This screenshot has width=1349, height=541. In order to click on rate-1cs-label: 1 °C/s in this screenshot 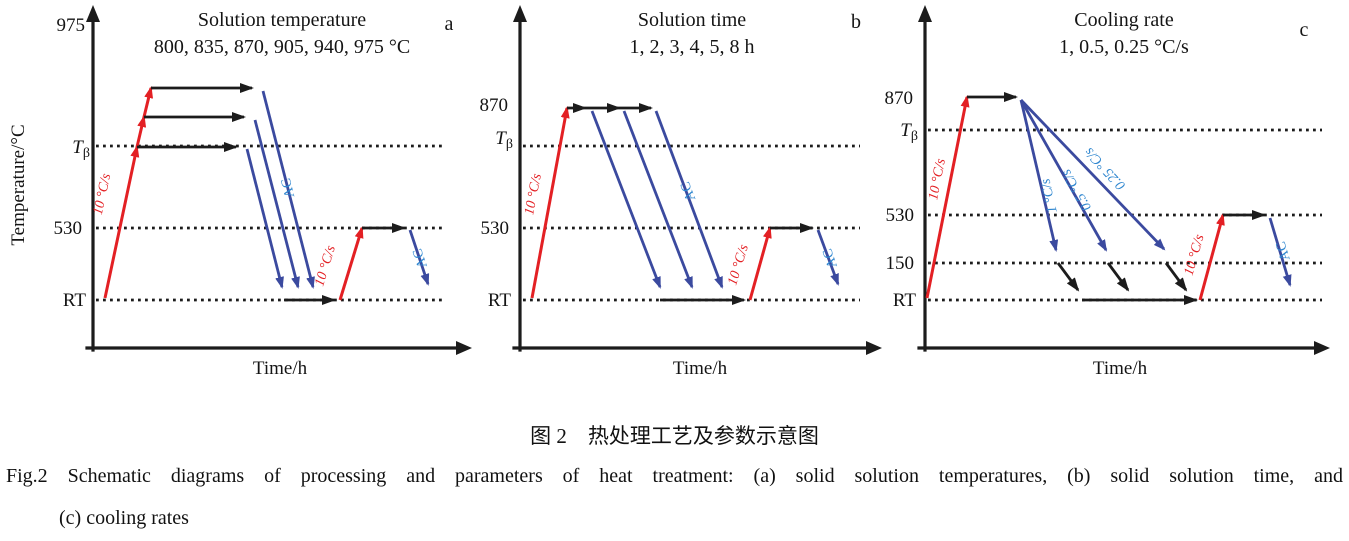, I will do `click(1049, 196)`.